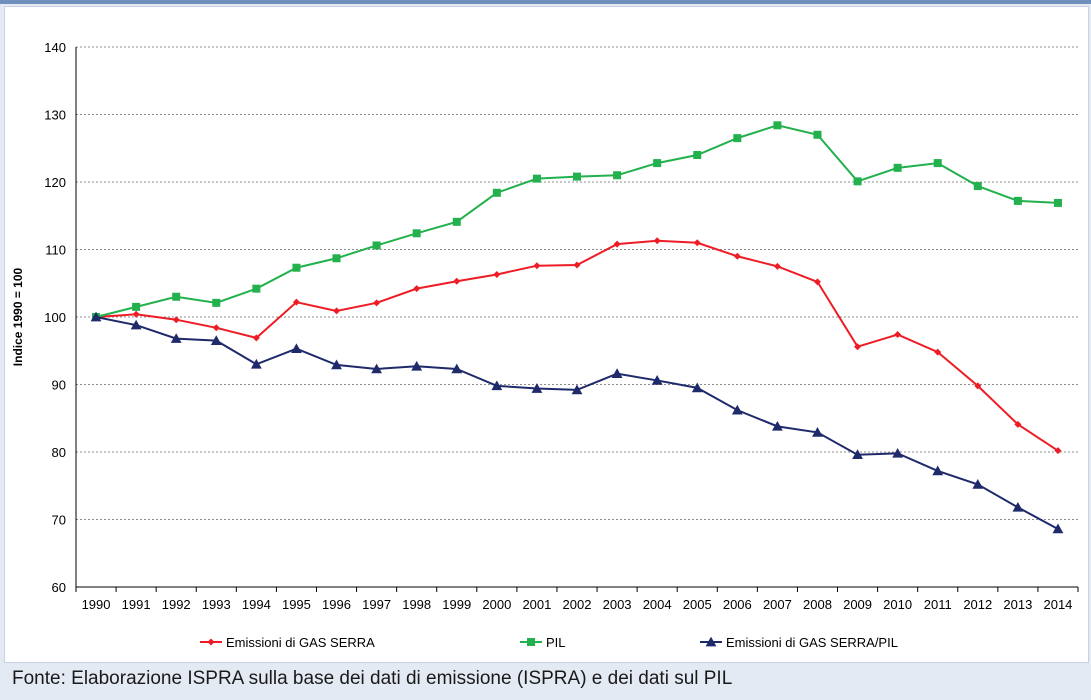 The width and height of the screenshot is (1091, 700). Describe the element at coordinates (256, 338) in the screenshot. I see `series-1-point-1994` at that location.